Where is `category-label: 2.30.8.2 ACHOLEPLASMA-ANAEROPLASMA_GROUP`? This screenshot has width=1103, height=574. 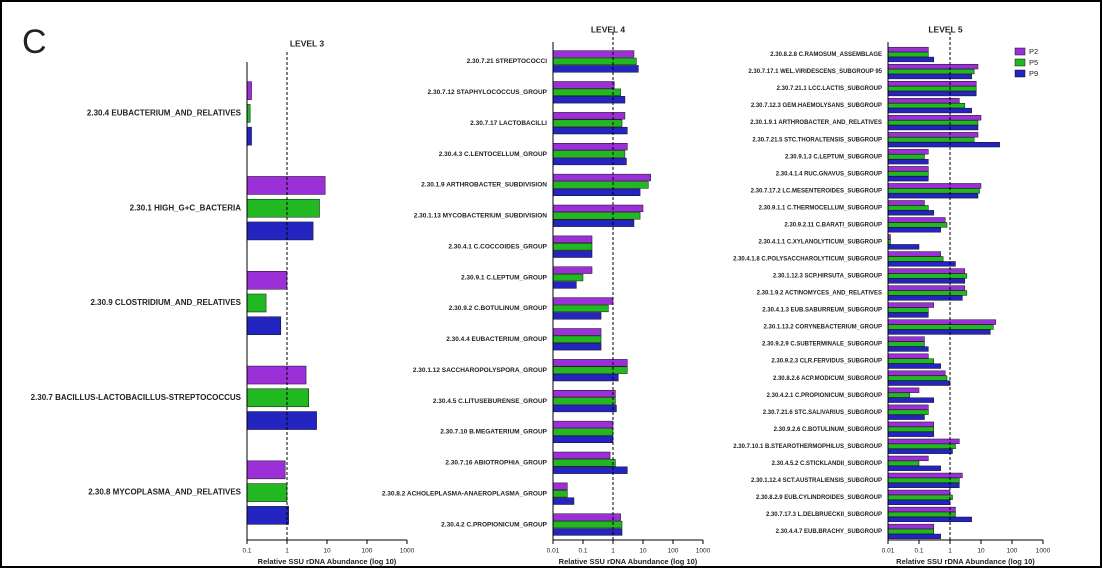 category-label: 2.30.8.2 ACHOLEPLASMA-ANAEROPLASMA_GROUP is located at coordinates (465, 493).